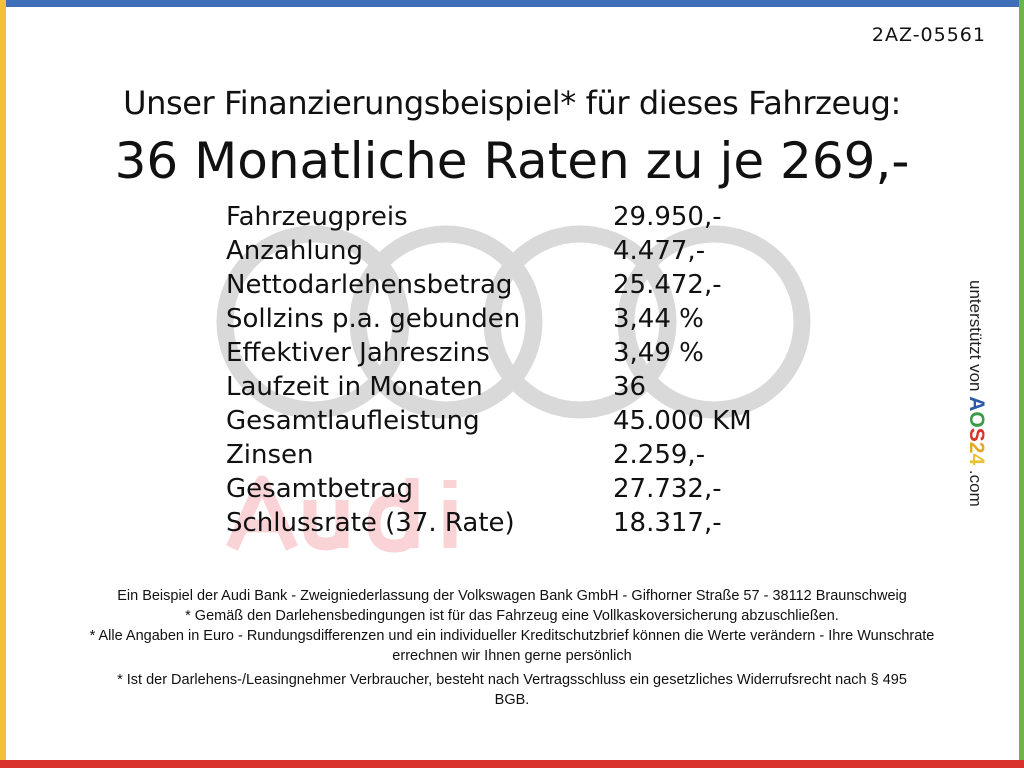 The height and width of the screenshot is (768, 1024). I want to click on right-border, so click(1021, 384).